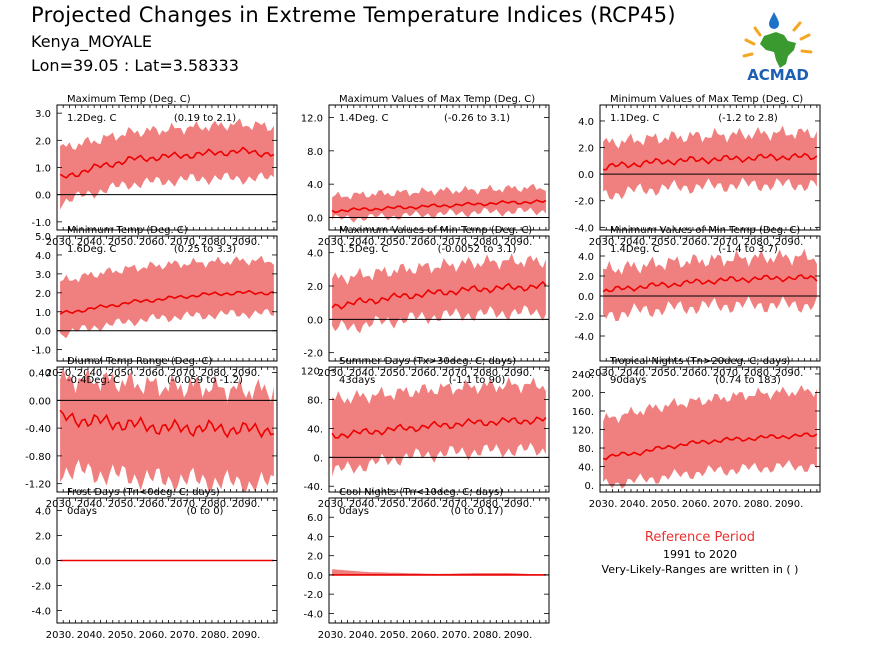  What do you see at coordinates (700, 569) in the screenshot?
I see `ranges-note: Very-Likely-Ranges are written in ( )` at bounding box center [700, 569].